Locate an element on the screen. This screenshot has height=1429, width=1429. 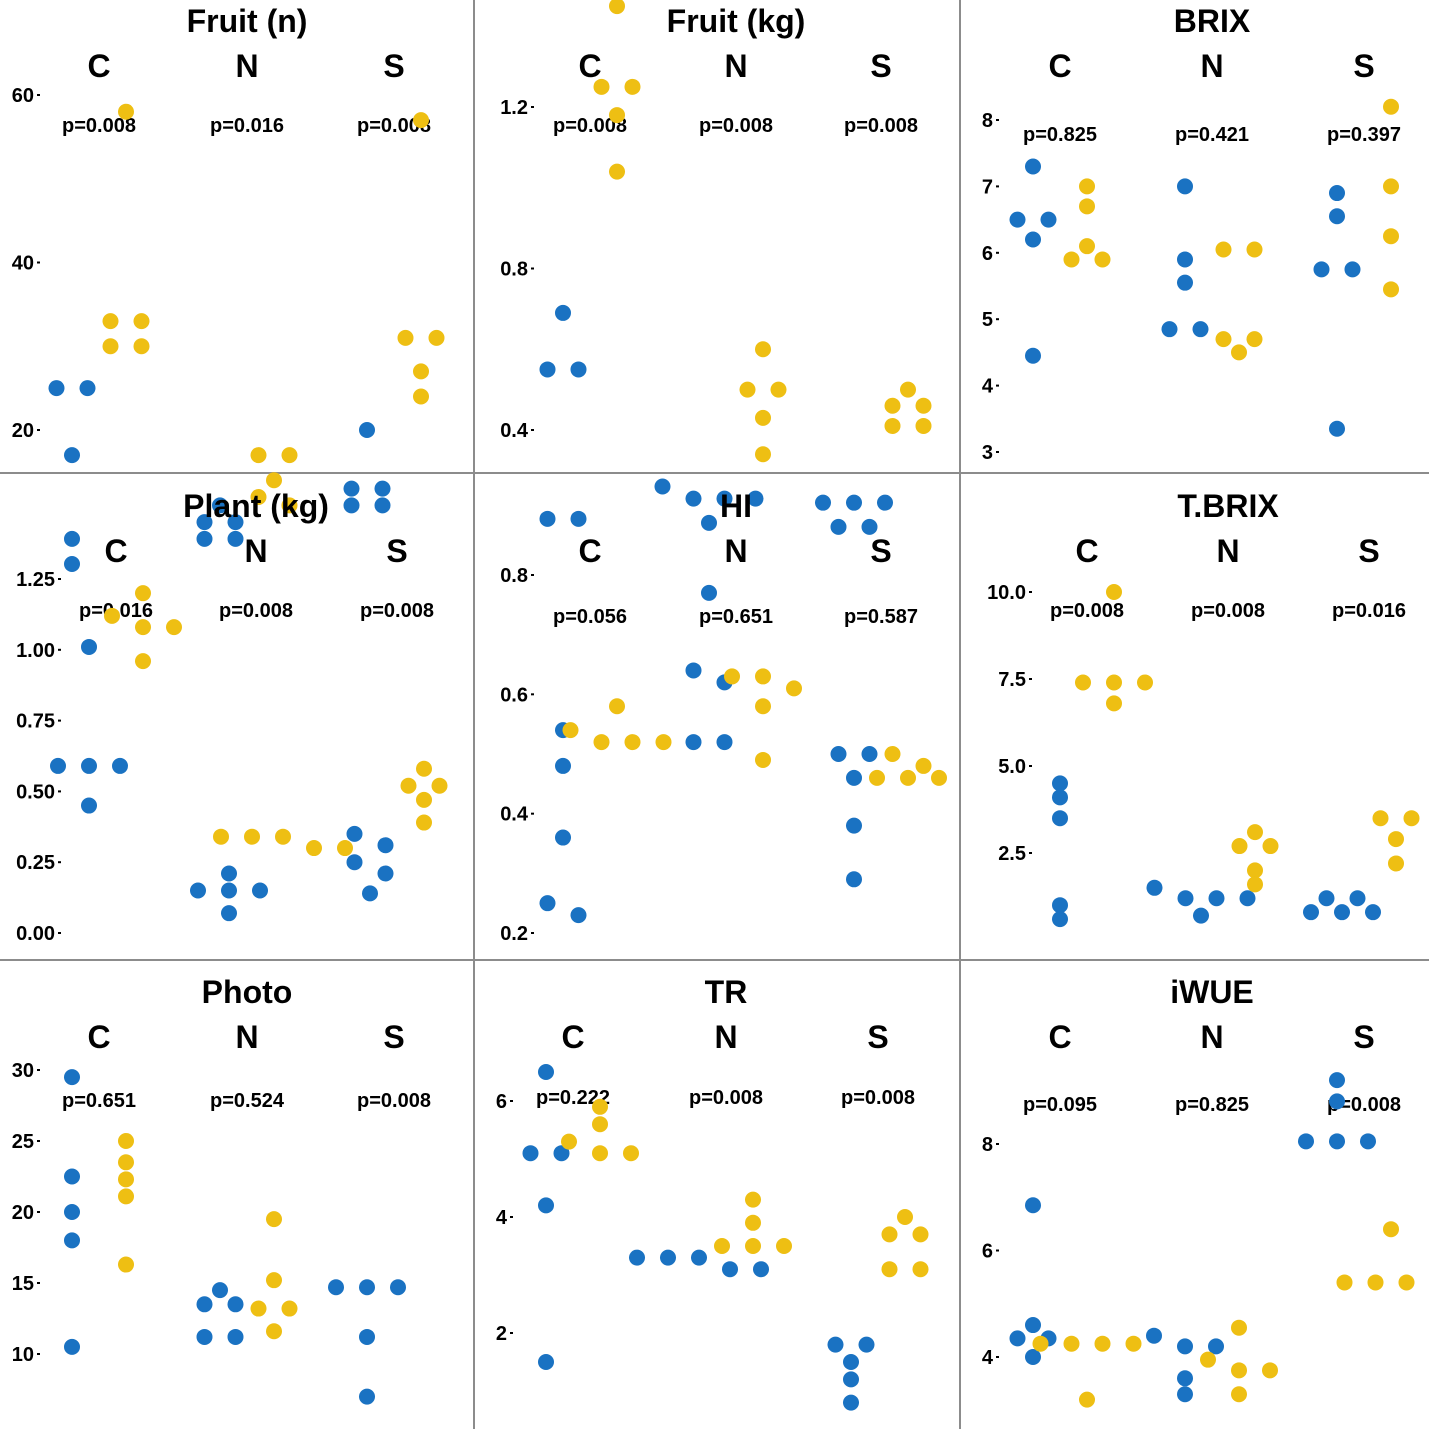
y-tick-label: 0.25 is located at coordinates (35, 863).